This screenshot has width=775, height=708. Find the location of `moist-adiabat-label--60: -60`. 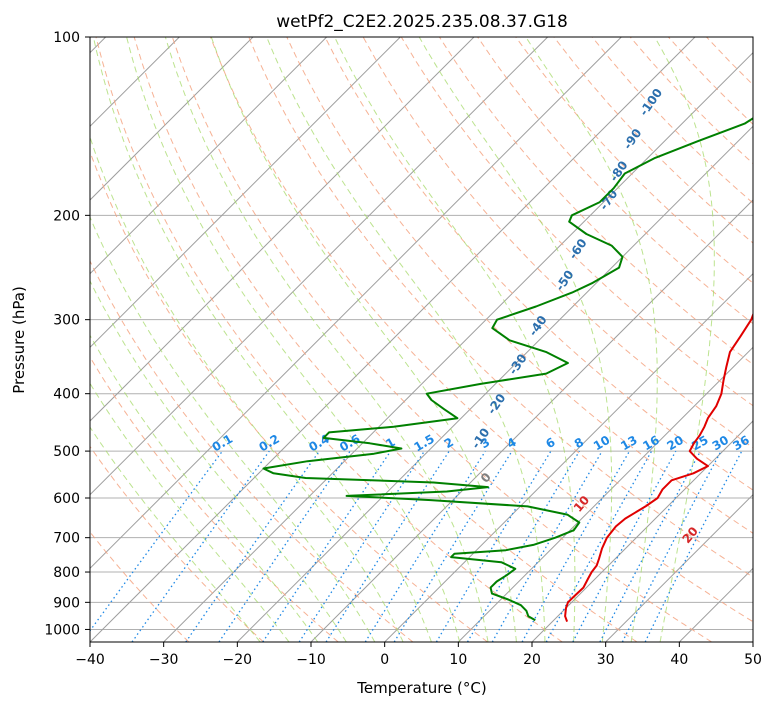

moist-adiabat-label--60: -60 is located at coordinates (578, 249).